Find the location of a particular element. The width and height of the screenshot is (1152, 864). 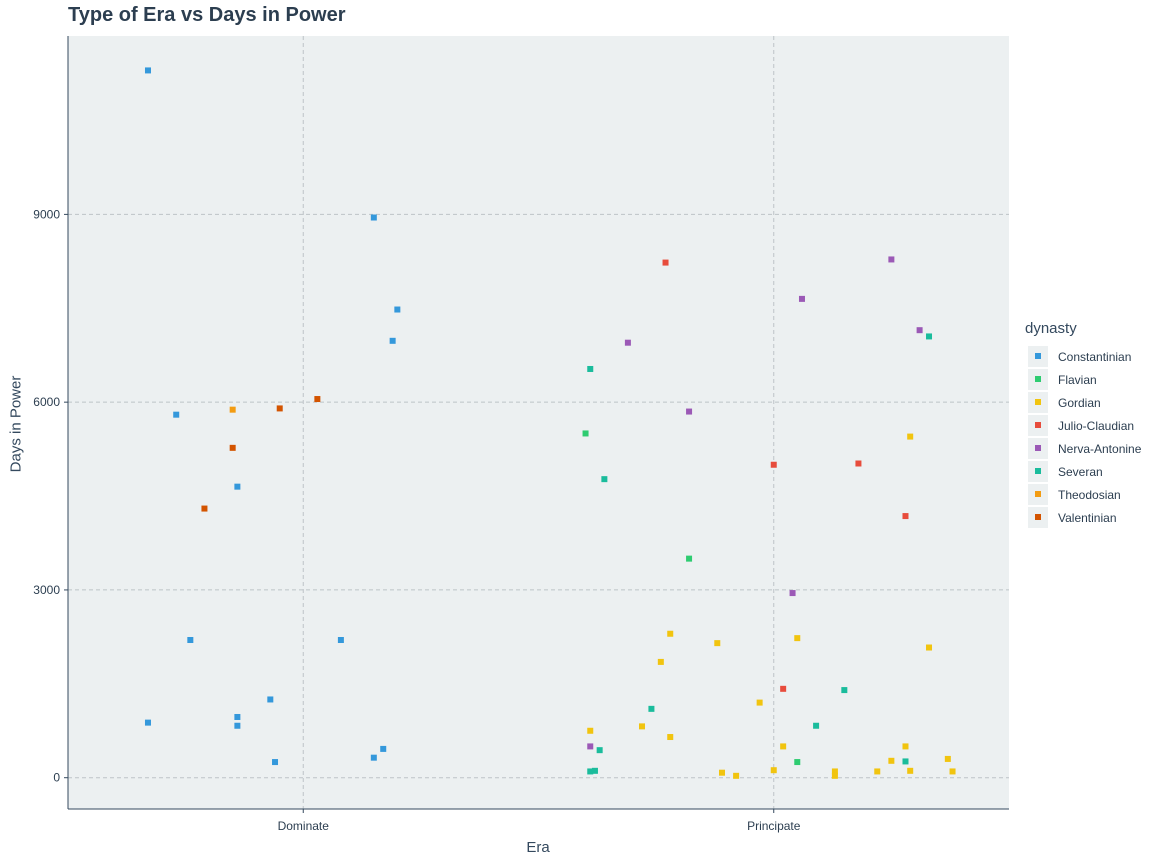

x-tick-label: Principate is located at coordinates (774, 826).